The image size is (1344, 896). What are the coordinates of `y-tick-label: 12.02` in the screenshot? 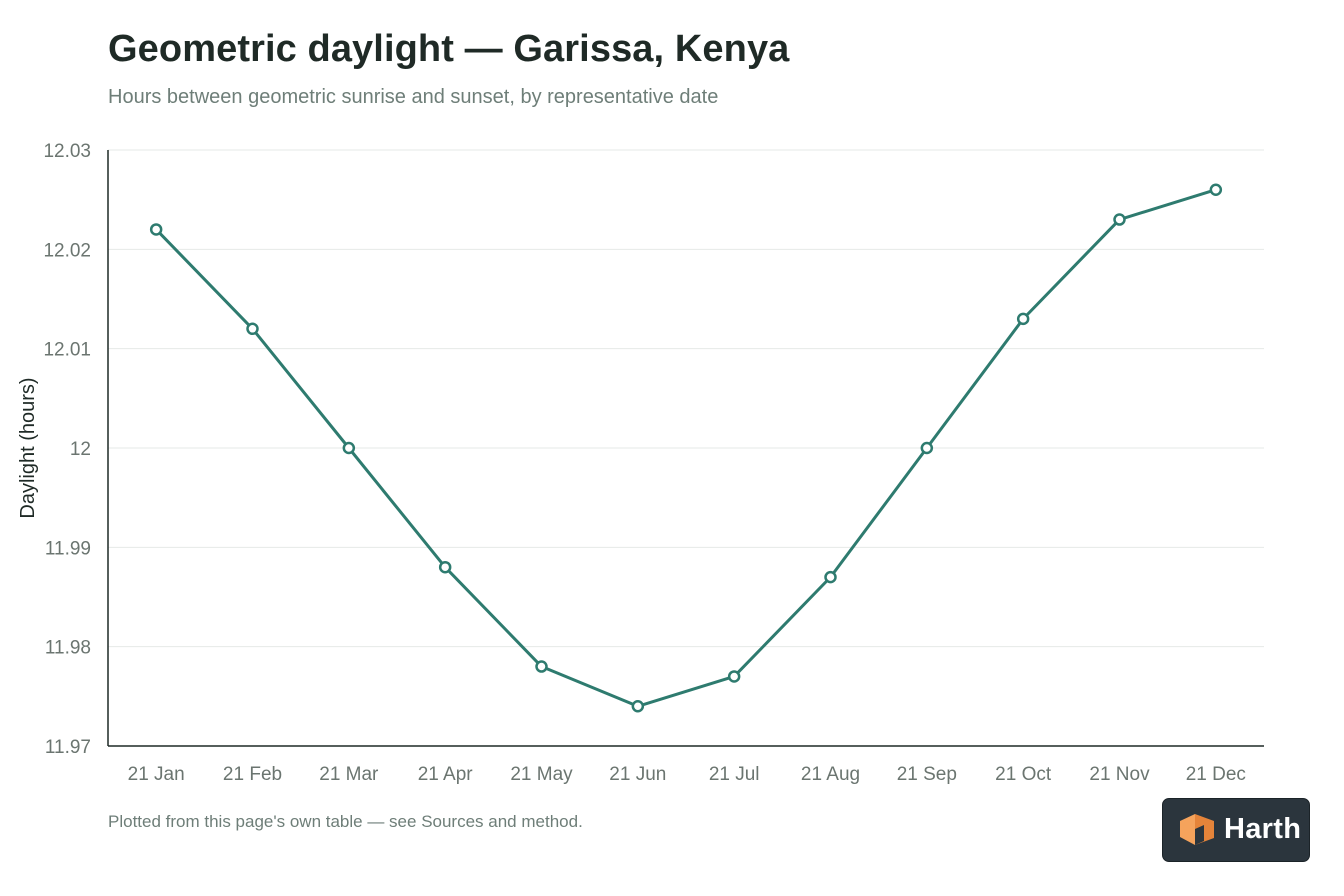 It's located at (67, 250).